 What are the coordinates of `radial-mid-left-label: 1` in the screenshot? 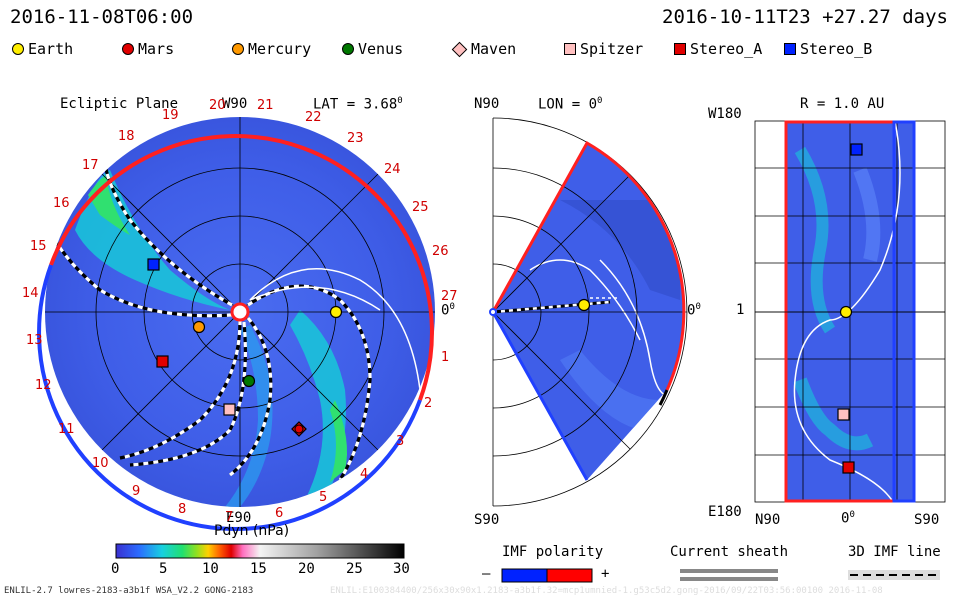 It's located at (740, 310).